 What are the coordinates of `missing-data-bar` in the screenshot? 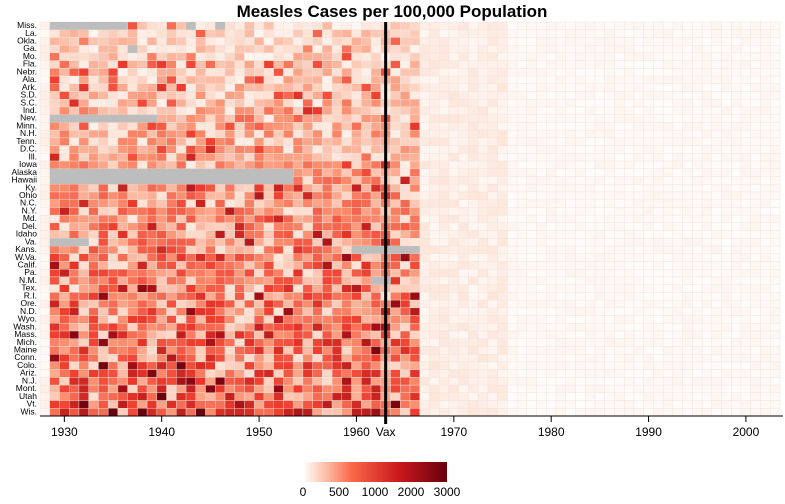 It's located at (381, 280).